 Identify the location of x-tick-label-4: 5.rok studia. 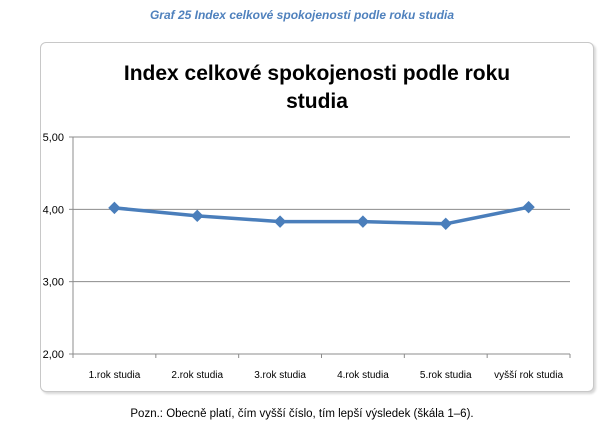
(446, 375).